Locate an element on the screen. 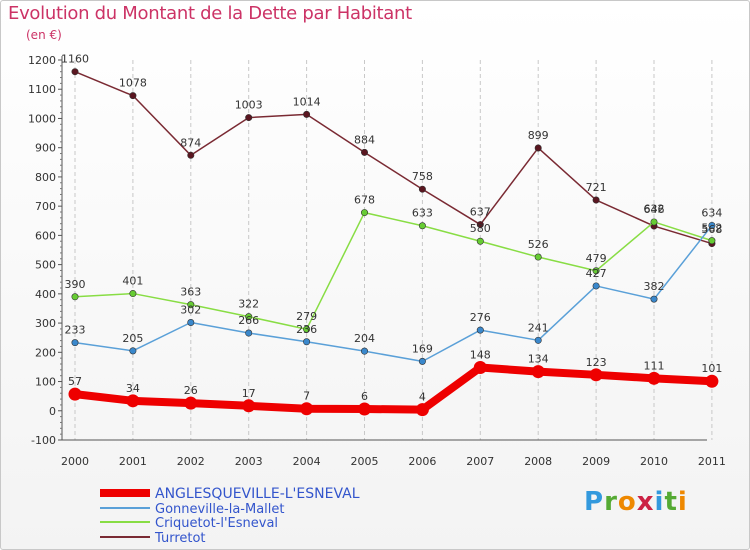  data-label: 1160 is located at coordinates (75, 59).